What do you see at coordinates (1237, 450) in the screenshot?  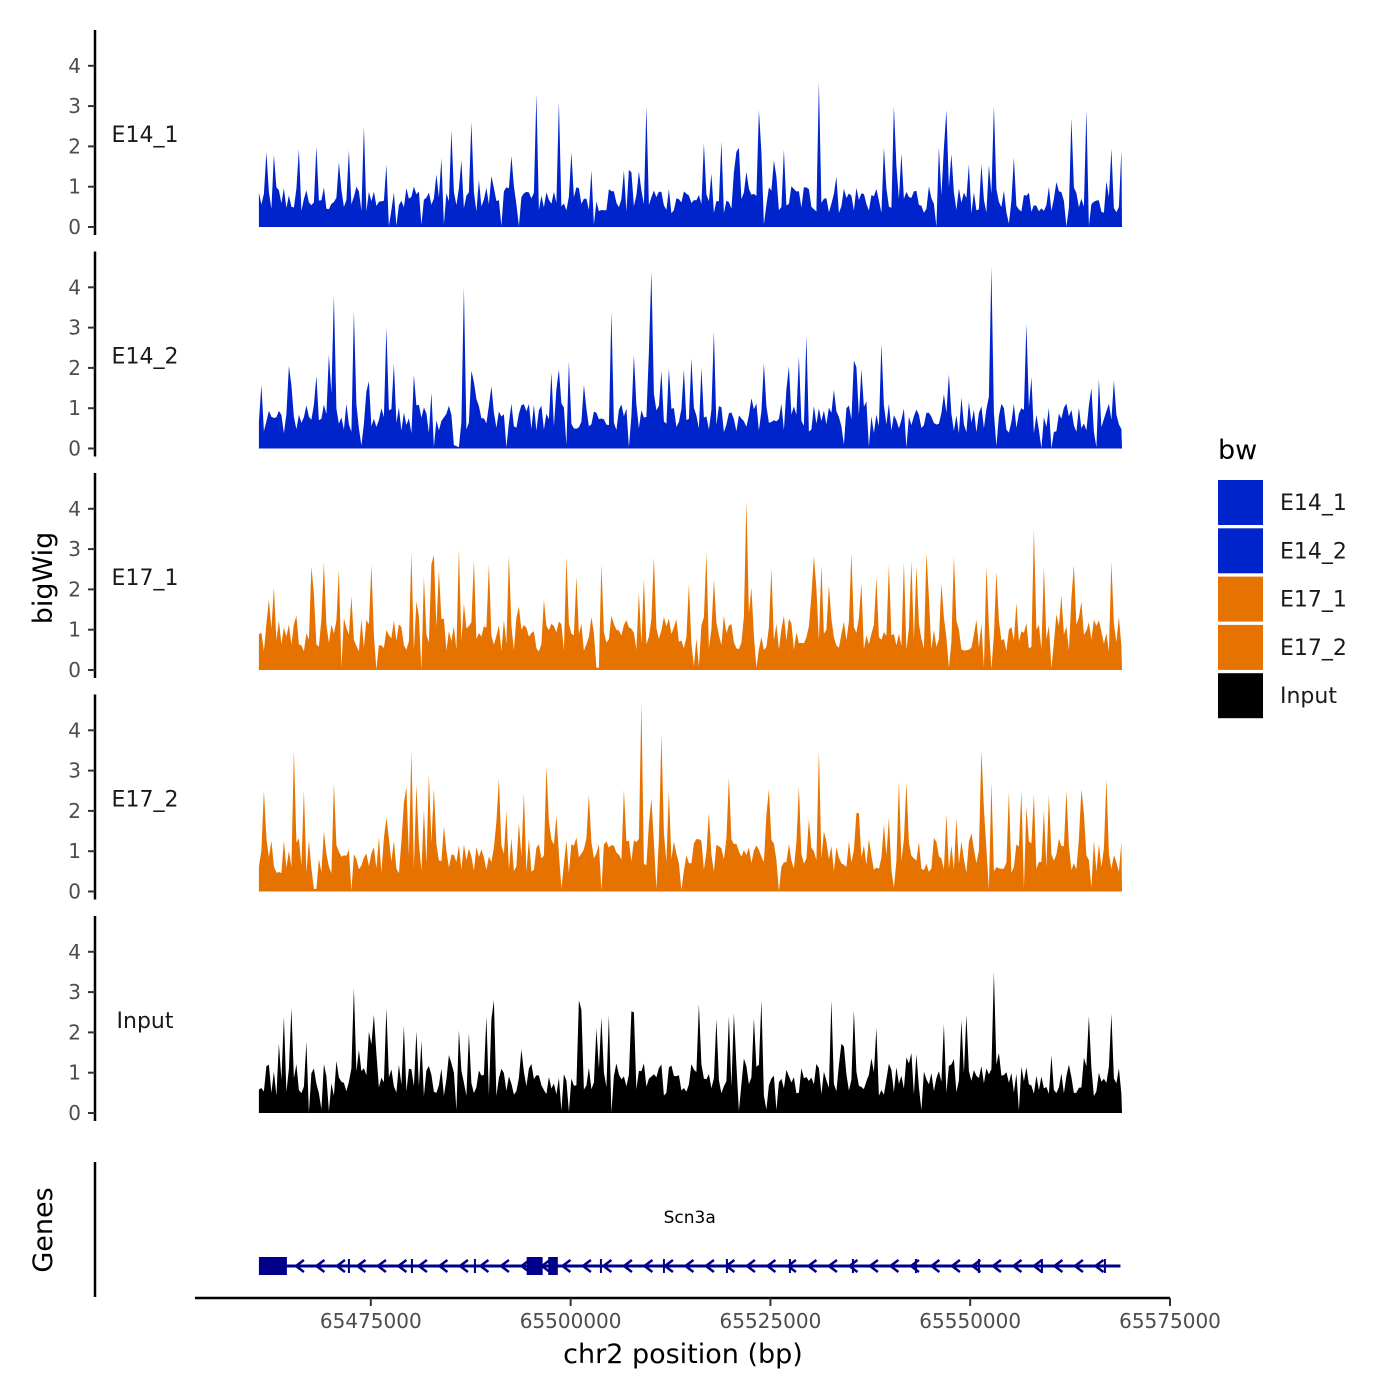 I see `legend-title: bw` at bounding box center [1237, 450].